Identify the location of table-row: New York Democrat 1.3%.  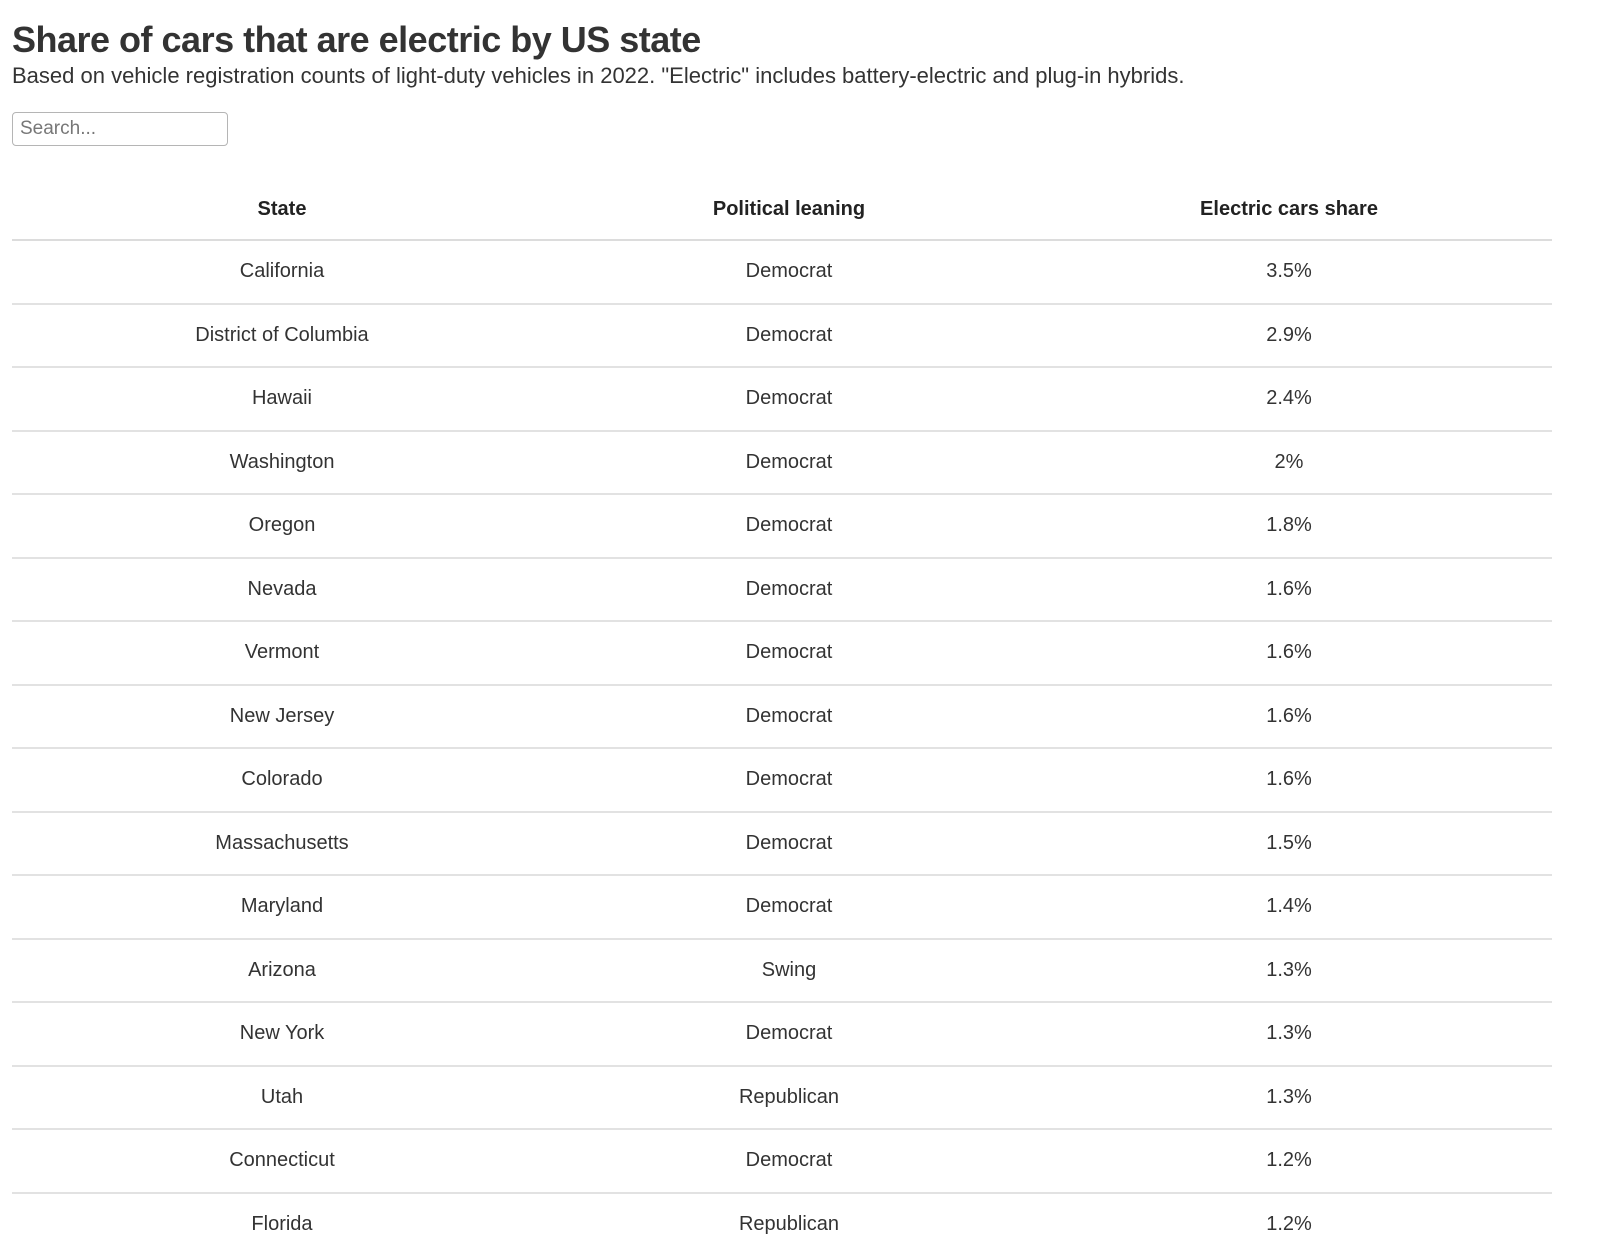
(782, 1034).